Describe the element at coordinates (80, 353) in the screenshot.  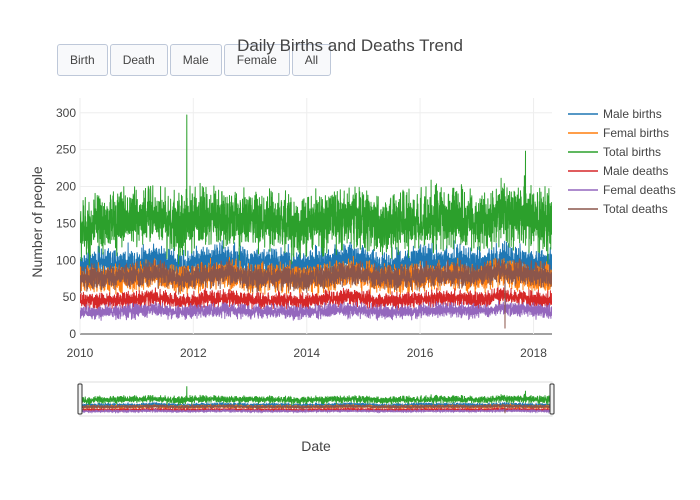
I see `x-tick-label: 2010` at that location.